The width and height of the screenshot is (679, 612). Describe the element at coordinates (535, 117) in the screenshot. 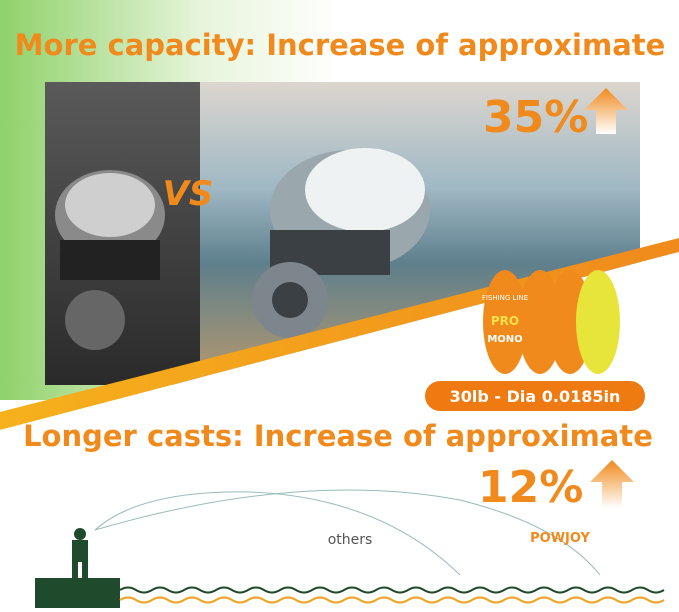

I see `percent: 35%` at that location.